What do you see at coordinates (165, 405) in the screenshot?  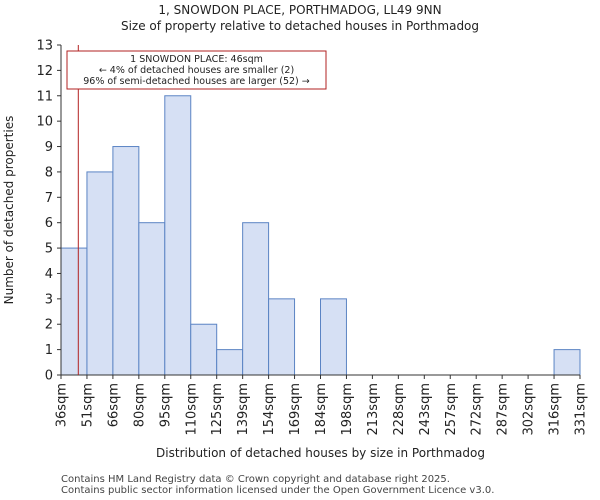 I see `x-tick-label: 95sqm` at bounding box center [165, 405].